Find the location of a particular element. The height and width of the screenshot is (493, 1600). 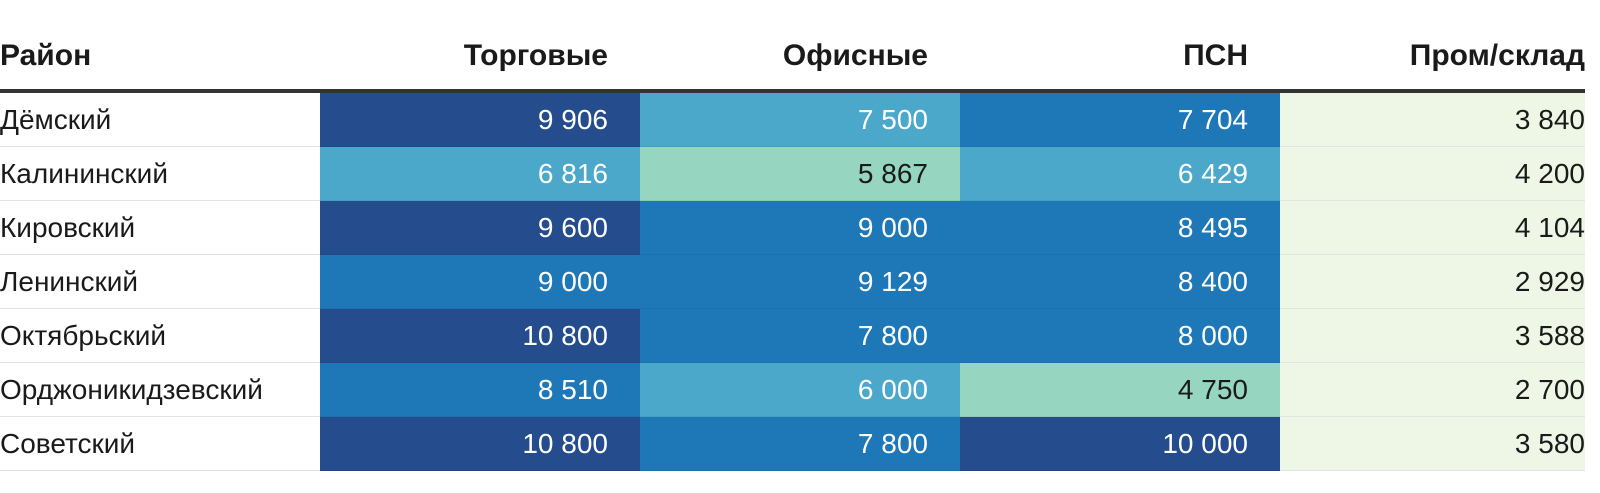

table-row: Орджоникидзевский 8 510 6 000 4 750 2 700 is located at coordinates (792, 389).